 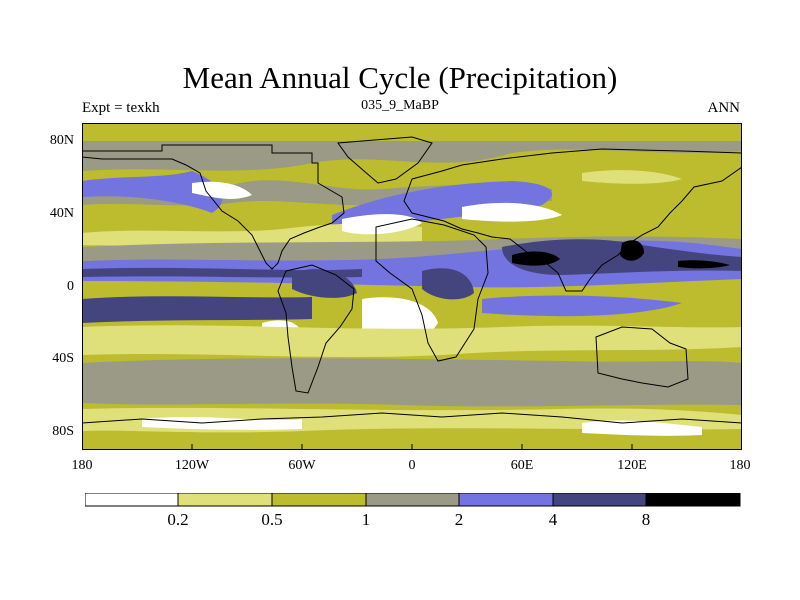 I want to click on lon-label-60w: 60W, so click(x=302, y=465).